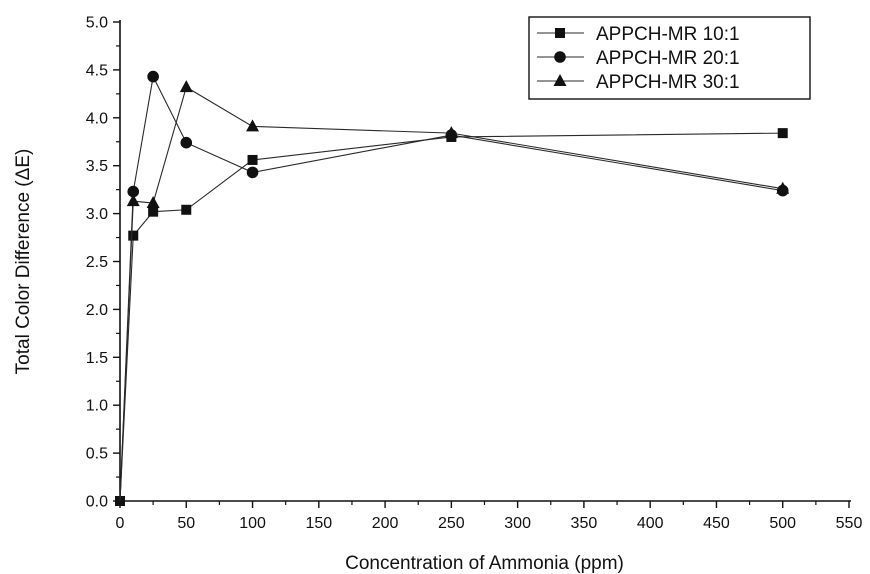 This screenshot has width=870, height=574. I want to click on legend: APPCH-MR 10:1 APPCH-MR 20:1 APPCH-MR 30:1, so click(669, 58).